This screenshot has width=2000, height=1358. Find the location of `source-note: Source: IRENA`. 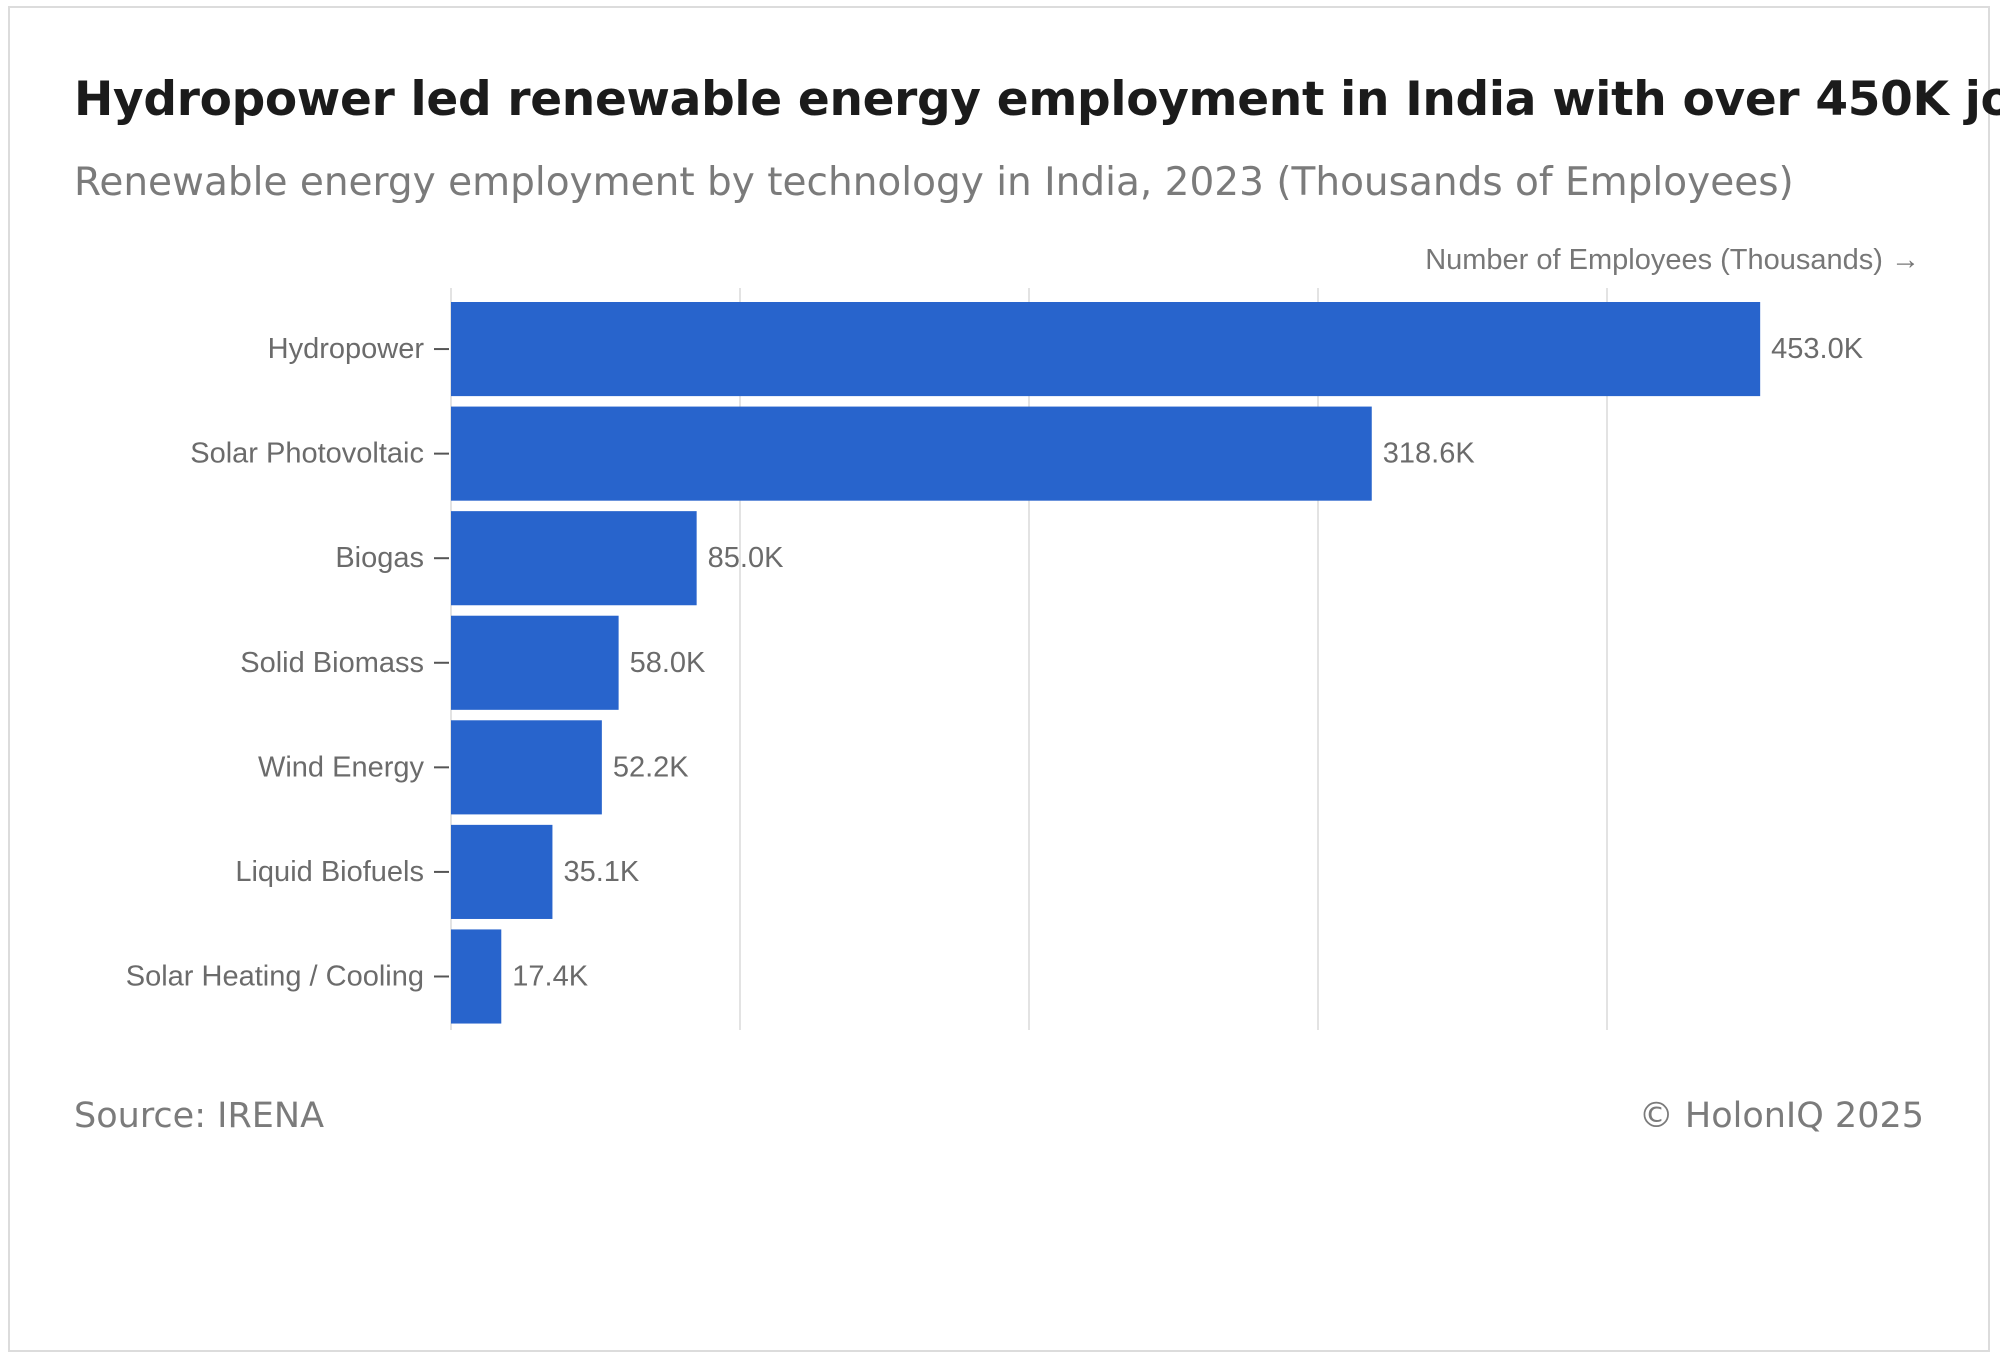

source-note: Source: IRENA is located at coordinates (199, 1116).